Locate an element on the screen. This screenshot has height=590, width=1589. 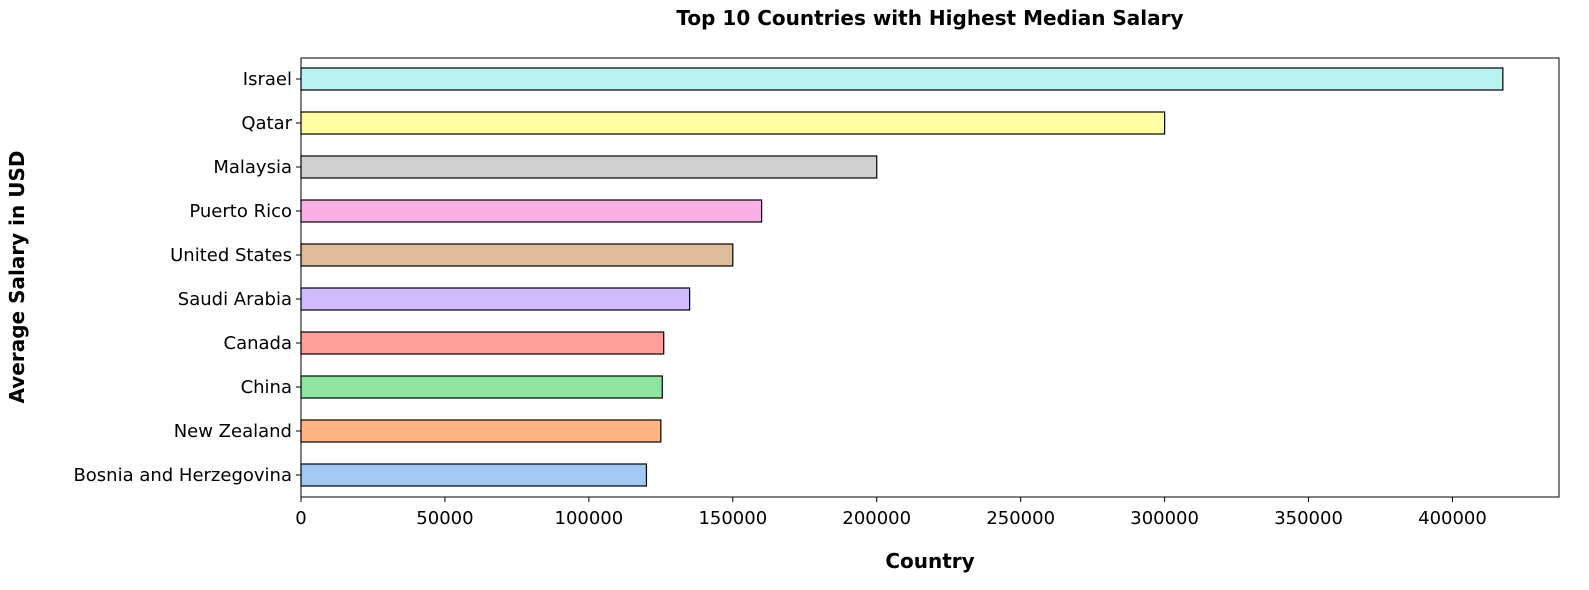
bar-malaysia is located at coordinates (589, 167).